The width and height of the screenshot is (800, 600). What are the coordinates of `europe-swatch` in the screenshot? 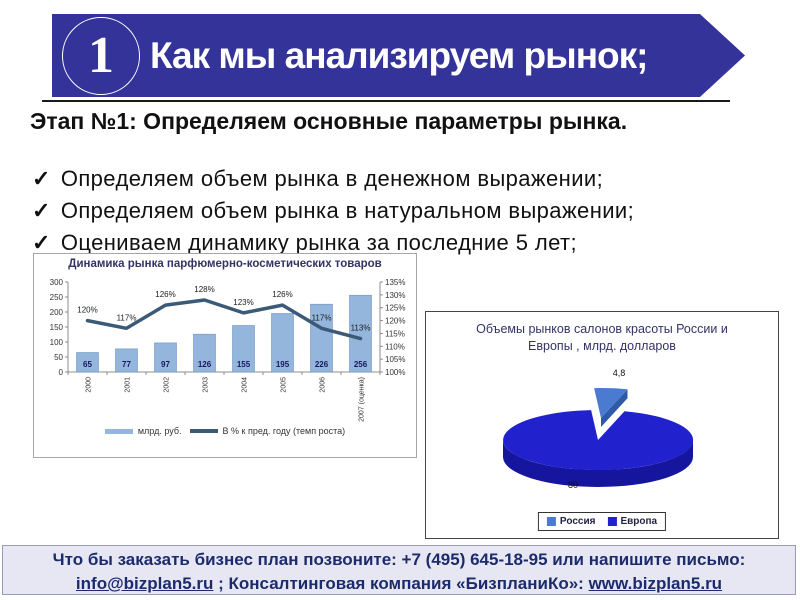 It's located at (612, 521).